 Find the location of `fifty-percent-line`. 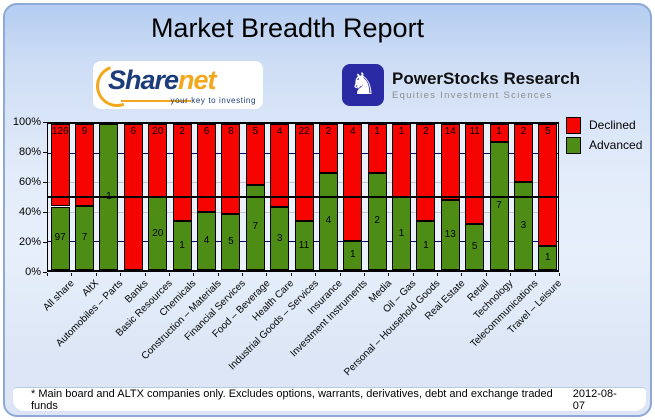

fifty-percent-line is located at coordinates (303, 197).